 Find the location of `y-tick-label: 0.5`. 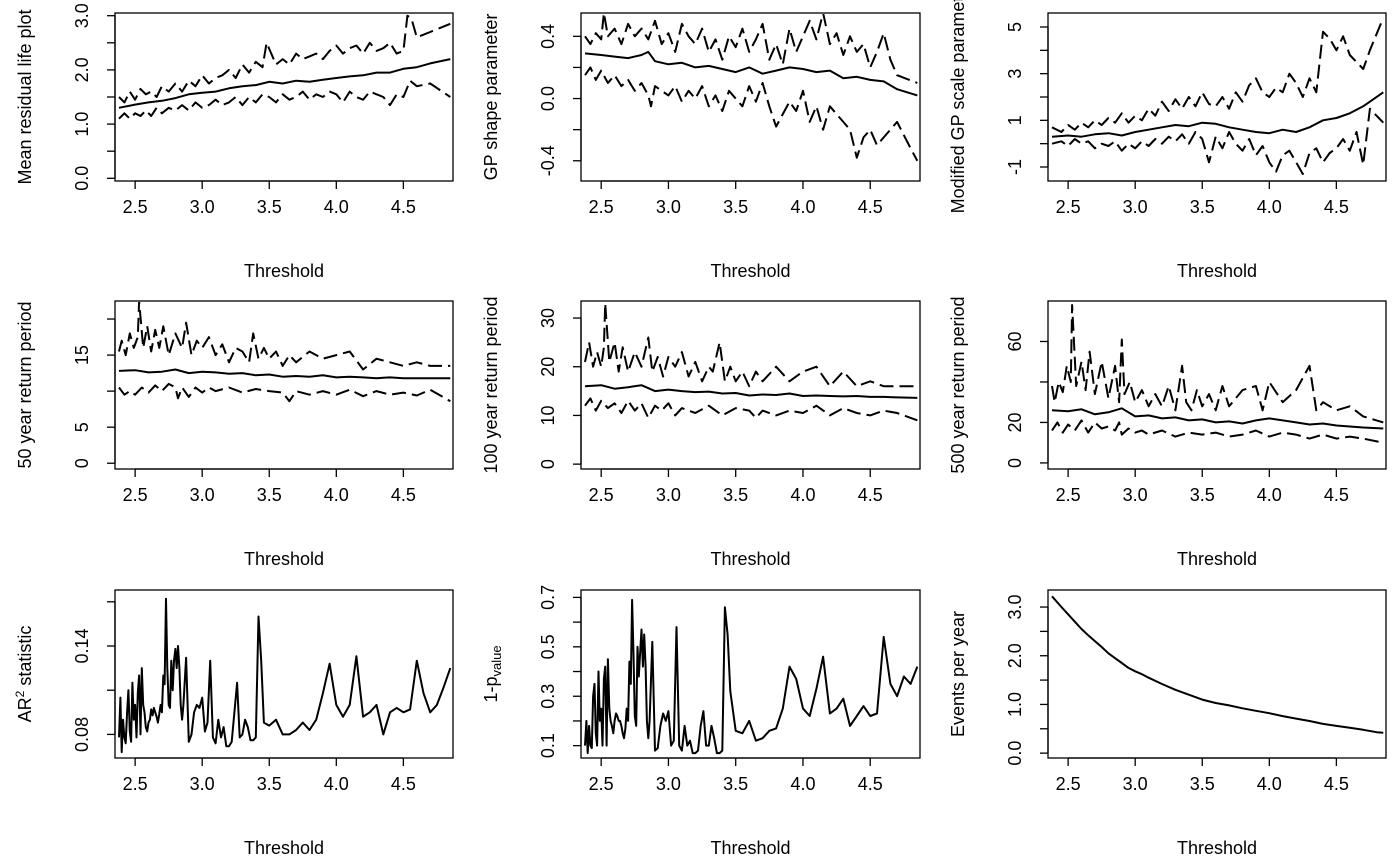

y-tick-label: 0.5 is located at coordinates (548, 646).